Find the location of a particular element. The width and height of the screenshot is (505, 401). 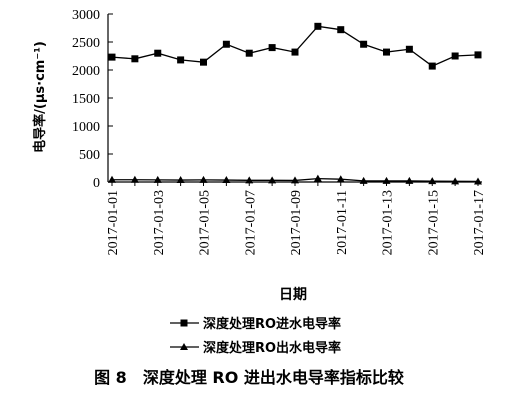

x-tick-label: 2017-01-15 is located at coordinates (433, 222).